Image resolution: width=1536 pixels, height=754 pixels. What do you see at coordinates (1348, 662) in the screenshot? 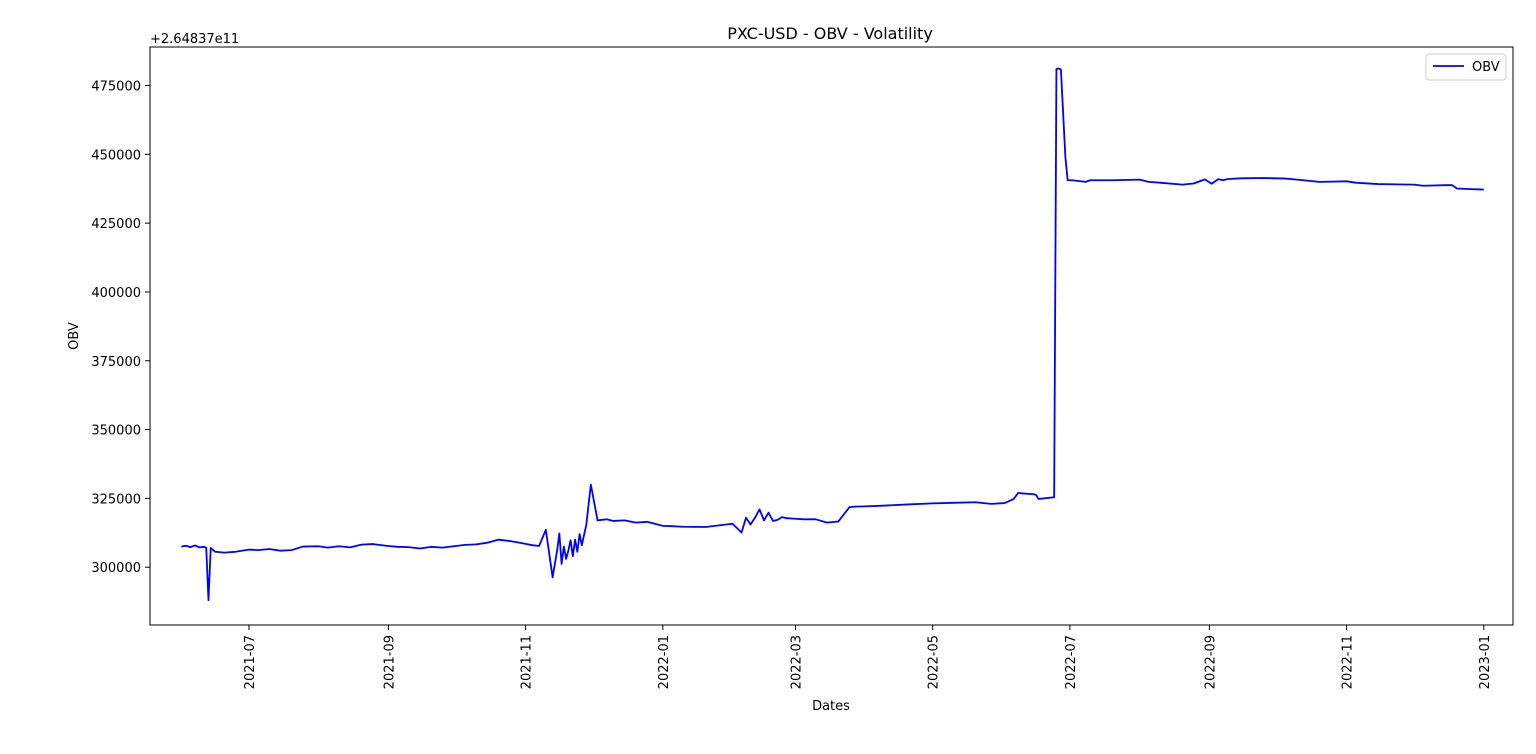
I see `x-tick-label: 2022-11` at bounding box center [1348, 662].